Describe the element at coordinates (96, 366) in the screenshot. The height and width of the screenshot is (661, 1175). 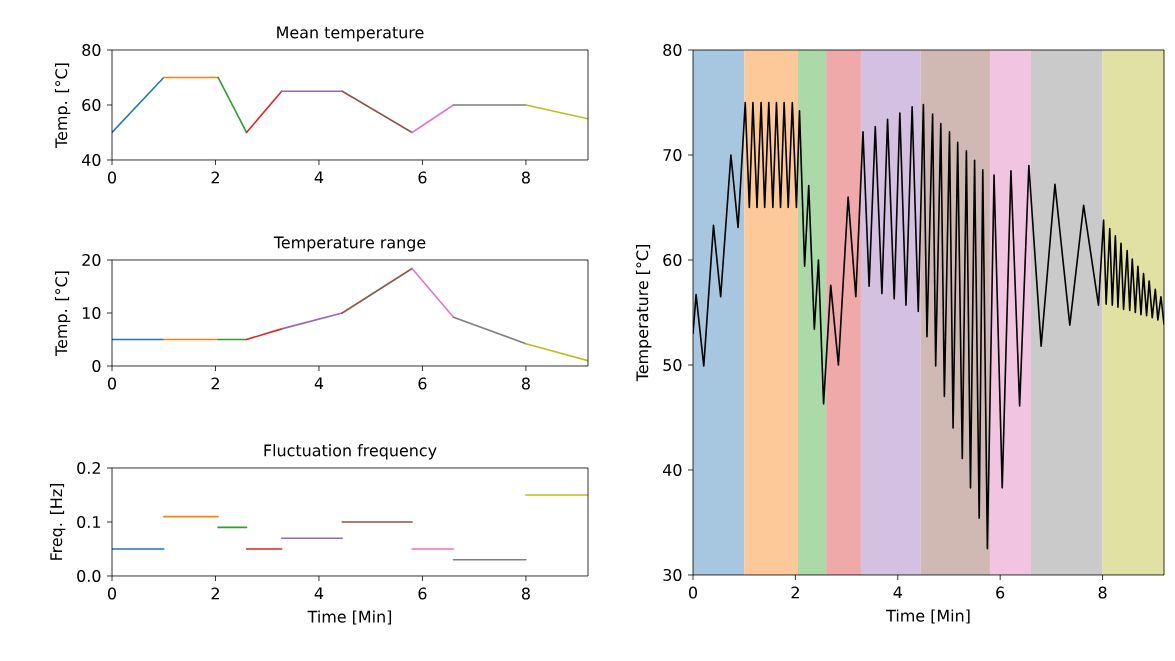
I see `y-tick-label: 0` at that location.